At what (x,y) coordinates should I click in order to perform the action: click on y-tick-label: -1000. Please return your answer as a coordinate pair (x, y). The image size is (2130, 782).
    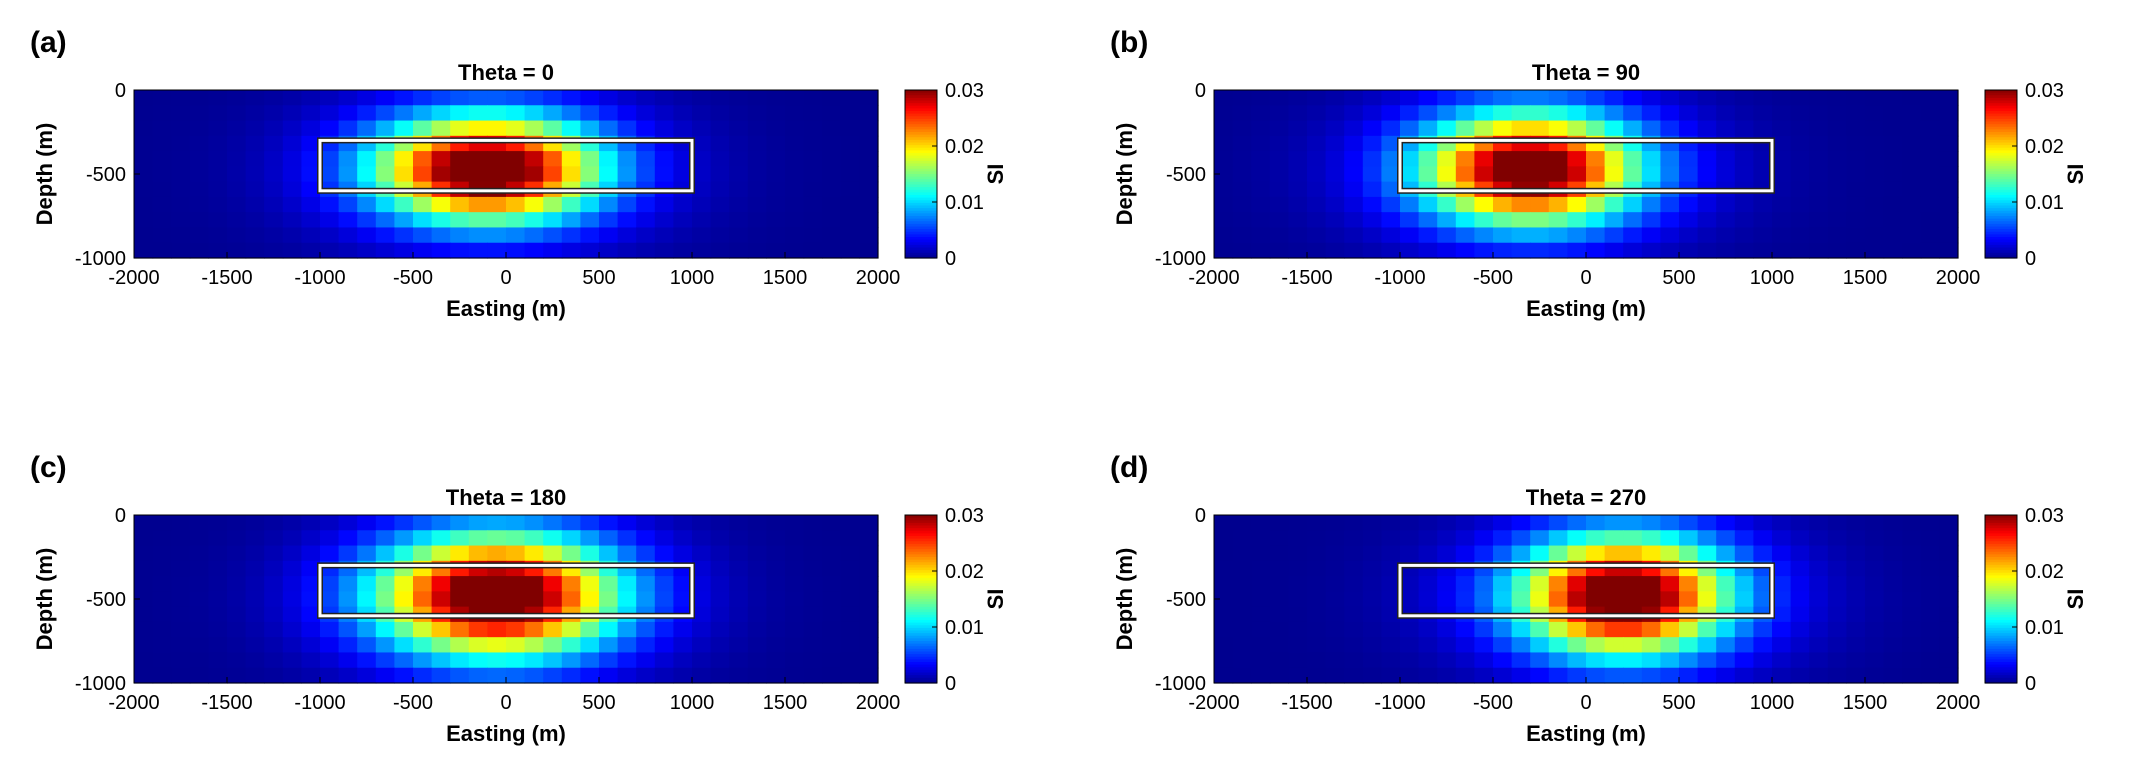
    Looking at the image, I should click on (1180, 684).